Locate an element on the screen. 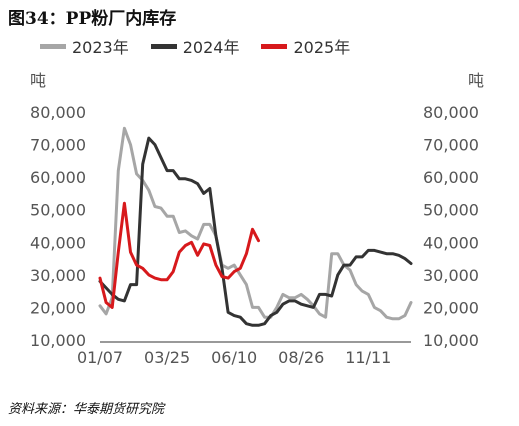 The height and width of the screenshot is (426, 519). x-tick-label: 03/25 is located at coordinates (167, 357).